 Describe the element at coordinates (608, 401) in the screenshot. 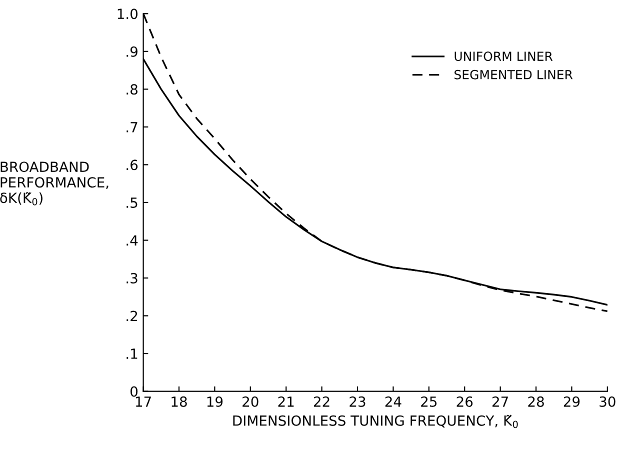

I see `x-tick-label: 30` at that location.